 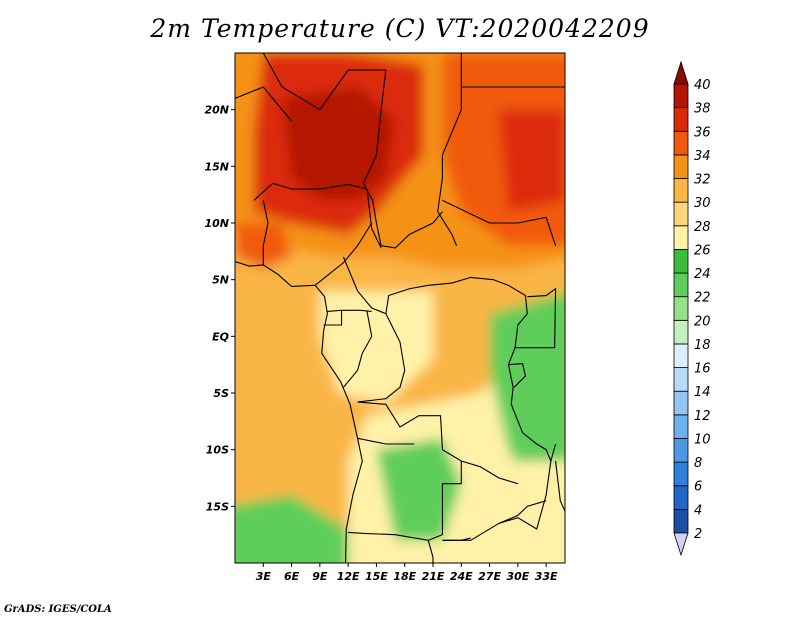 What do you see at coordinates (698, 534) in the screenshot?
I see `colorbar-label: 2` at bounding box center [698, 534].